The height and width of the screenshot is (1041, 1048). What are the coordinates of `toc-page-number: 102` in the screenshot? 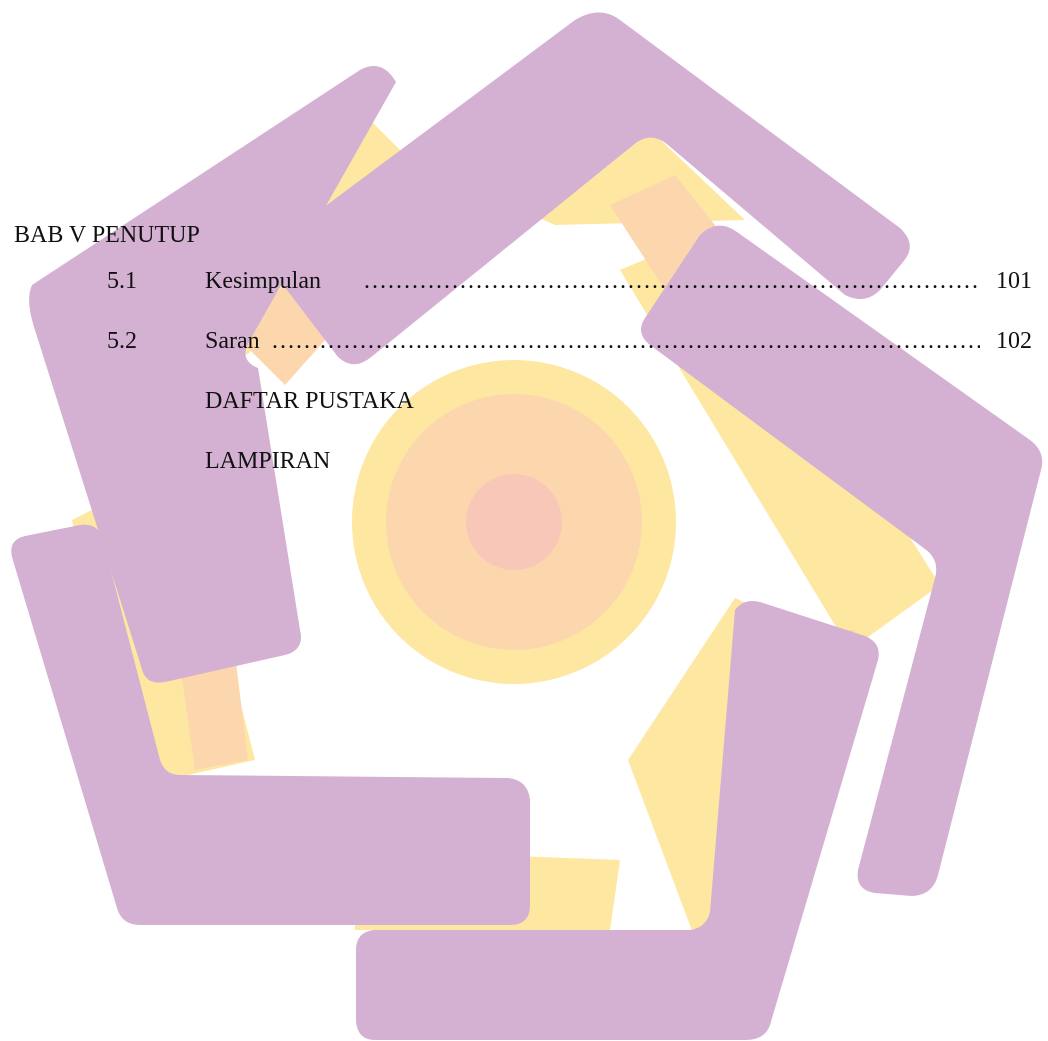 It's located at (1014, 341).